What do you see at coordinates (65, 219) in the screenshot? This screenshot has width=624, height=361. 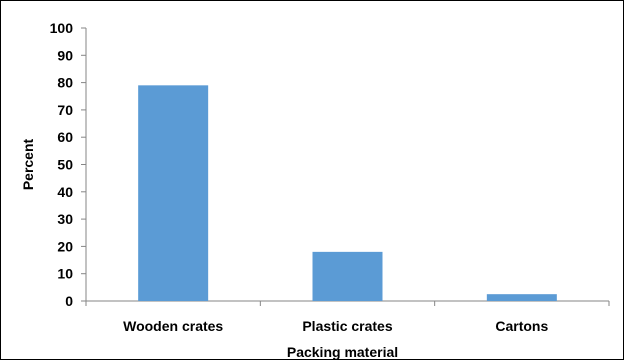 I see `y-tick-label: 30` at bounding box center [65, 219].